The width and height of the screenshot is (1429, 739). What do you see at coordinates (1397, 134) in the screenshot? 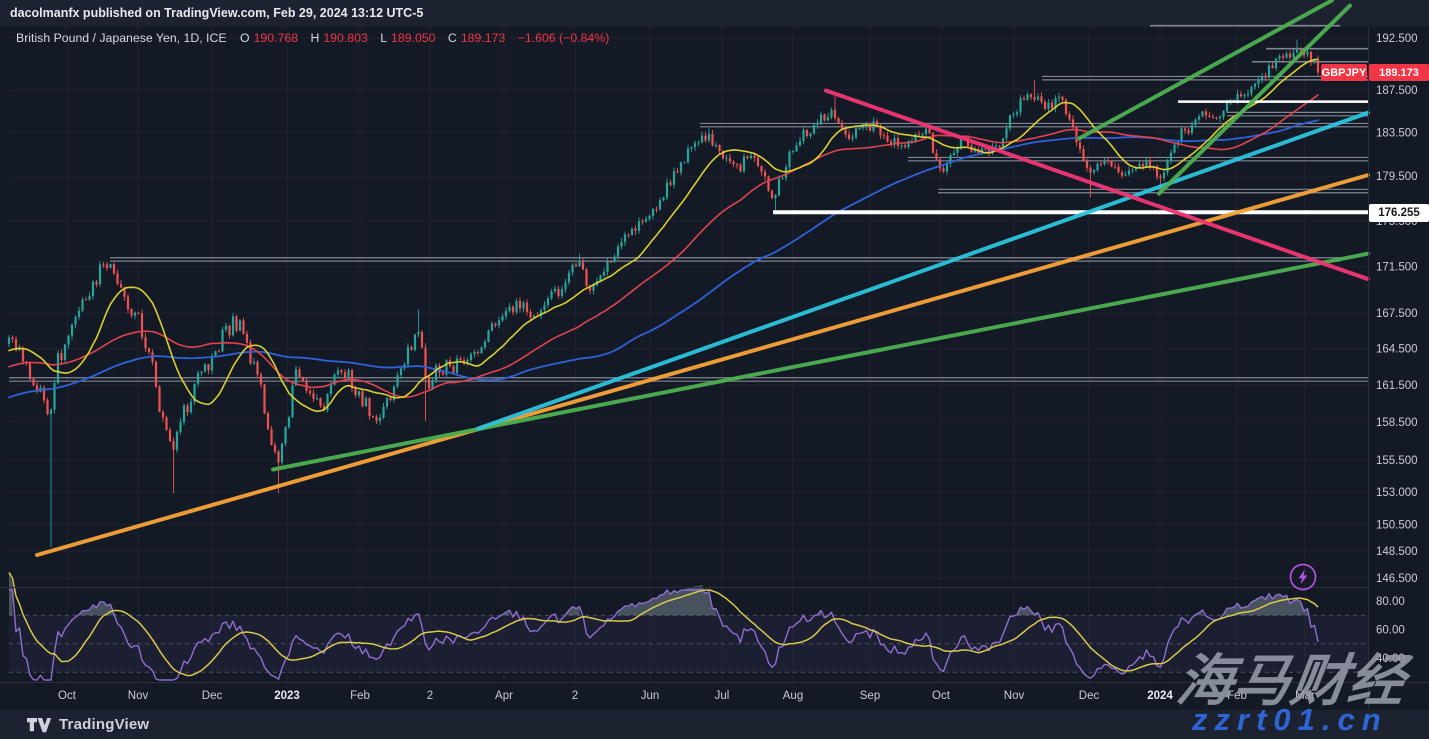
I see `svg-text: 183.500` at bounding box center [1397, 134].